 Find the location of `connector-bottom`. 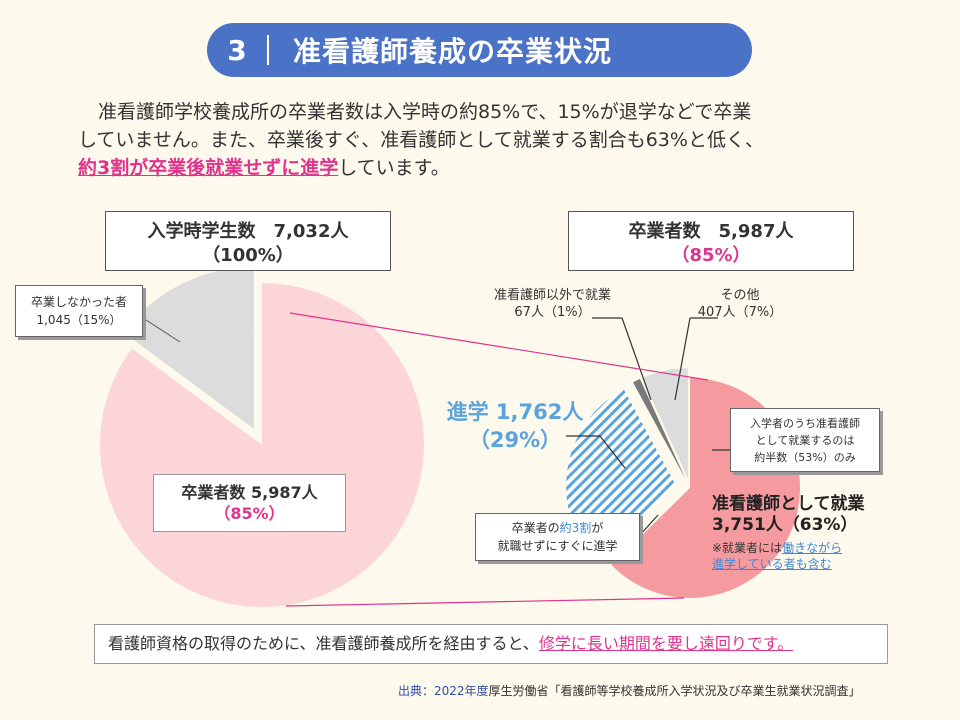

connector-bottom is located at coordinates (485, 602).